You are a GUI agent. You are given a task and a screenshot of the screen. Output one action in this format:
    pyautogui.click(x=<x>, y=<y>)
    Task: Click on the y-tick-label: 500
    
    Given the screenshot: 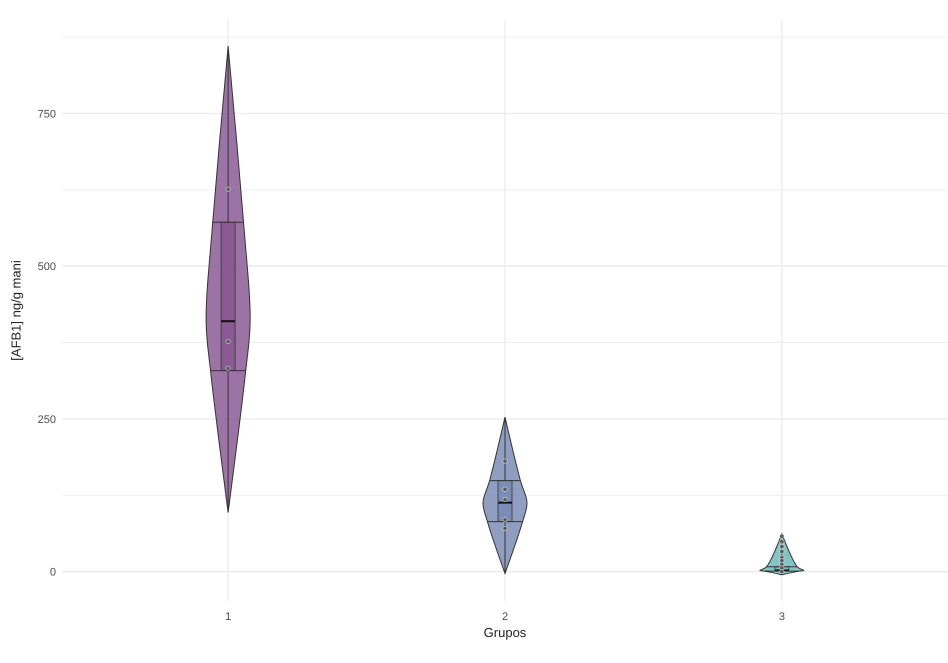 What is the action you would take?
    pyautogui.click(x=47, y=267)
    